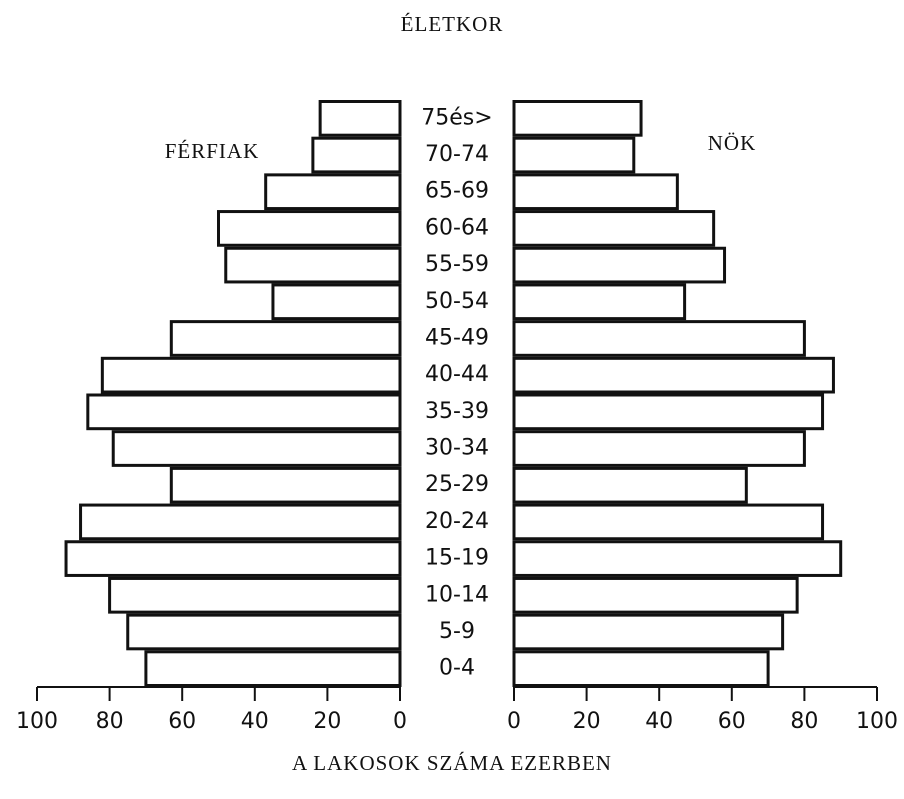 Image resolution: width=904 pixels, height=799 pixels. What do you see at coordinates (456, 117) in the screenshot?
I see `category-label: 75és>` at bounding box center [456, 117].